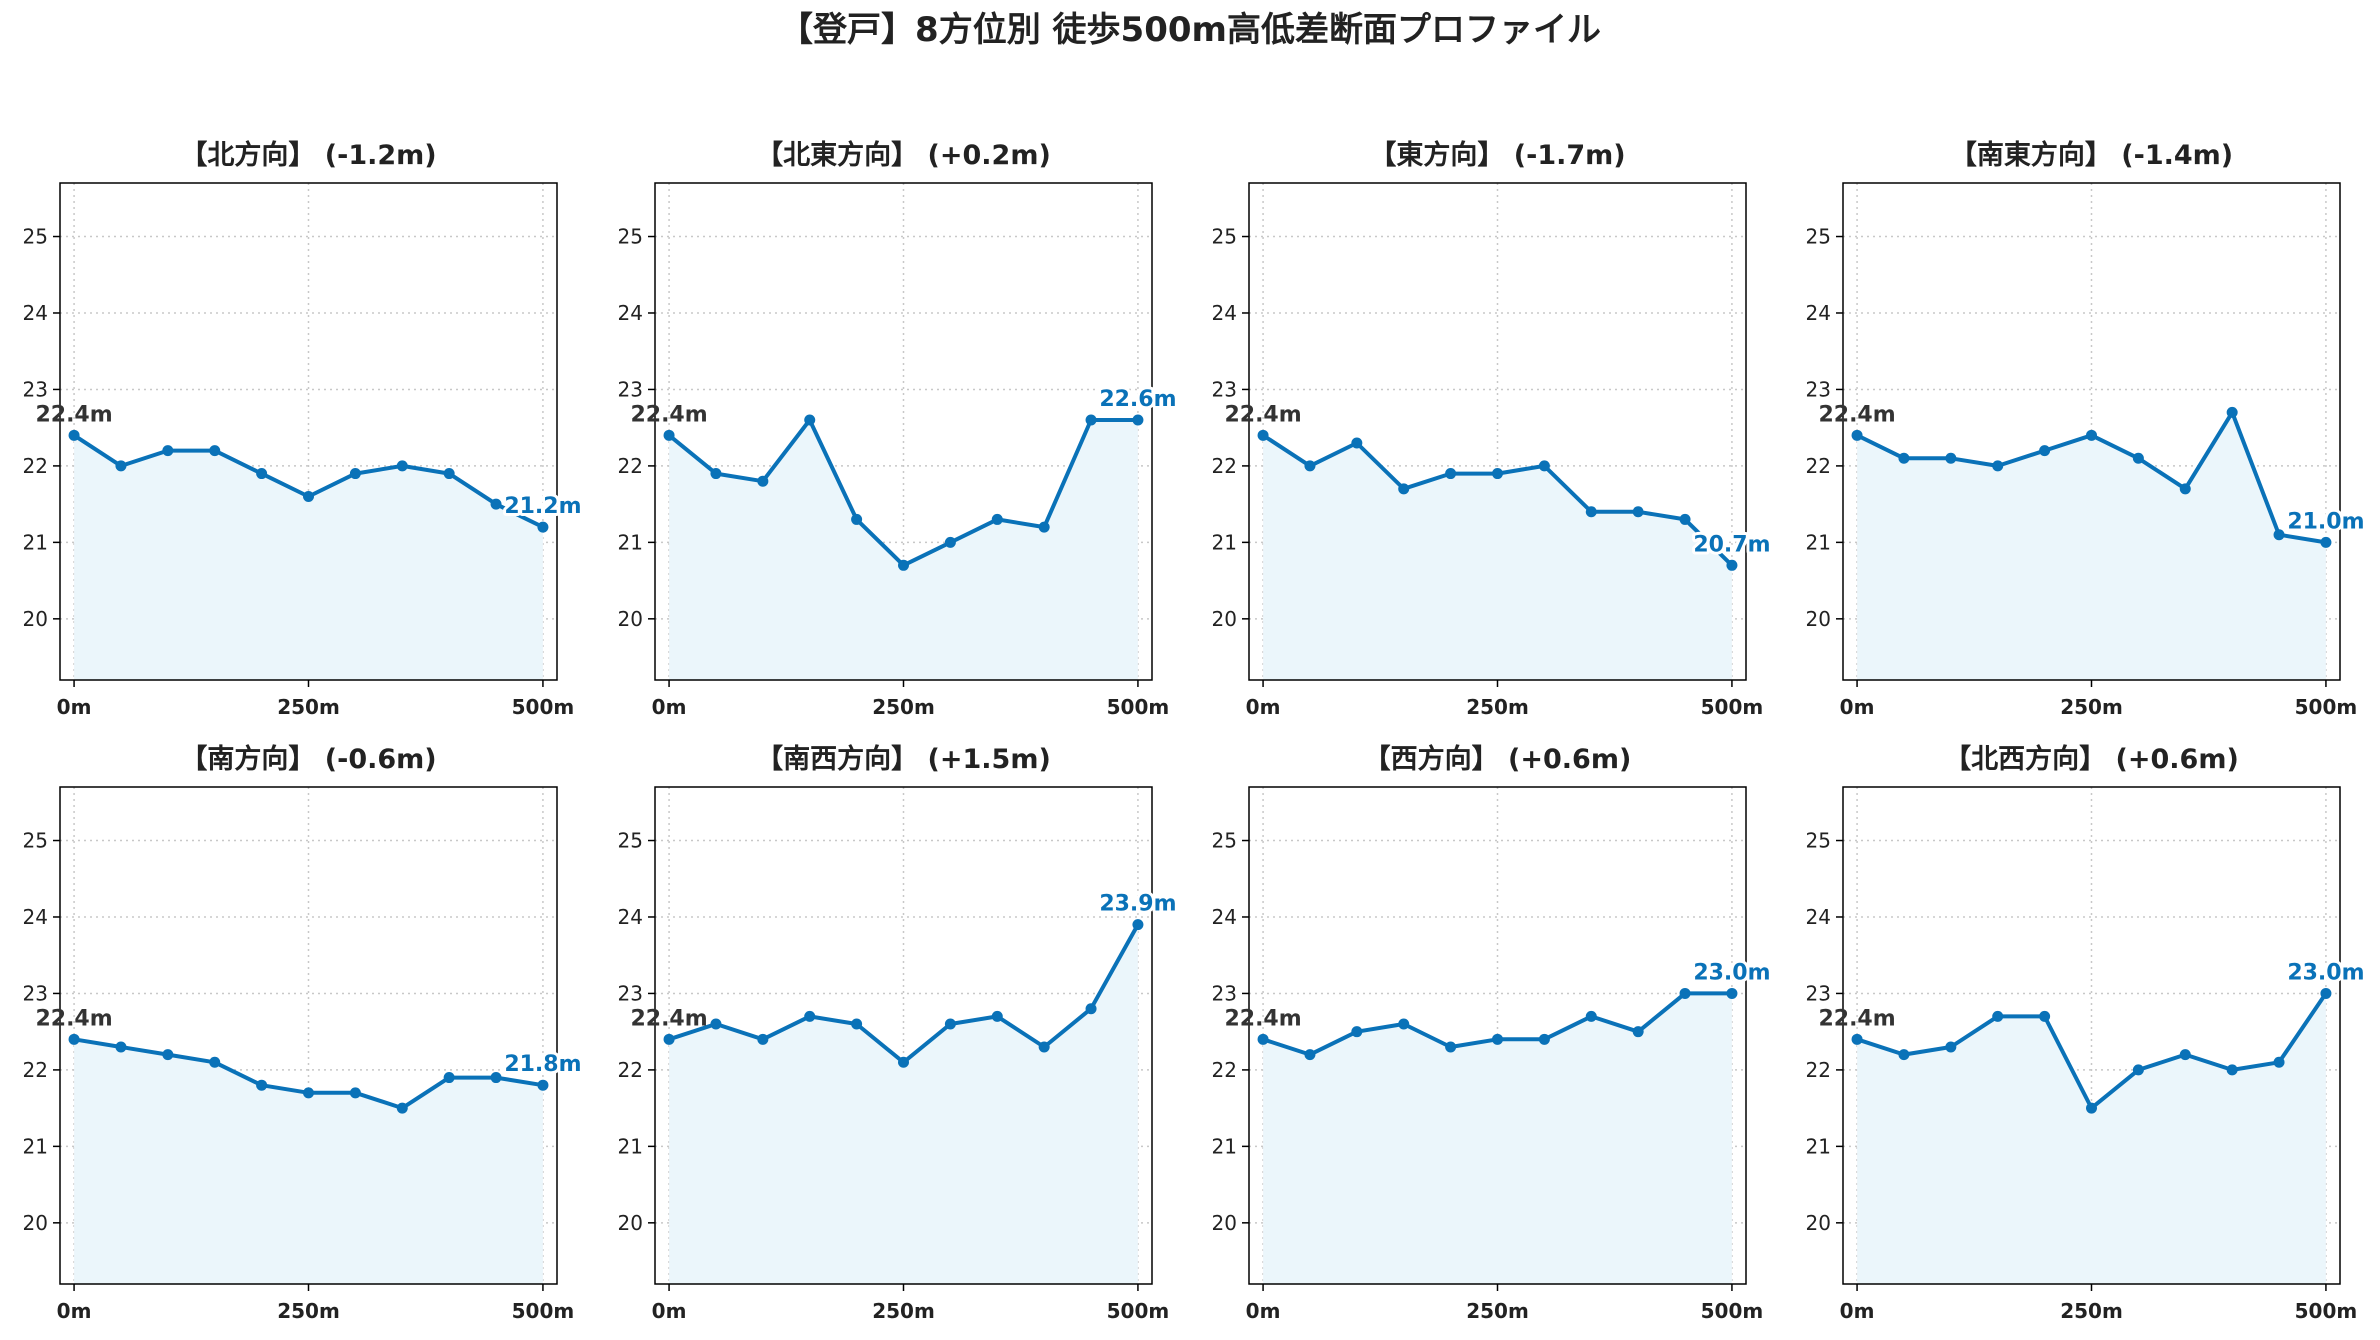 The height and width of the screenshot is (1340, 2380). Describe the element at coordinates (1731, 544) in the screenshot. I see `end-value-label: 20.7m` at that location.